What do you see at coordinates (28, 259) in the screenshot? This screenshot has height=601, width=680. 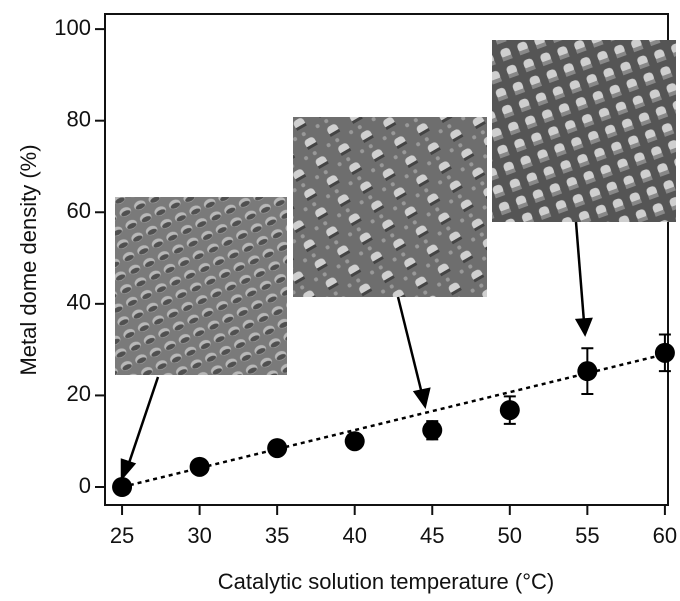 I see `y-axis-label: Metal dome density (%)` at bounding box center [28, 259].